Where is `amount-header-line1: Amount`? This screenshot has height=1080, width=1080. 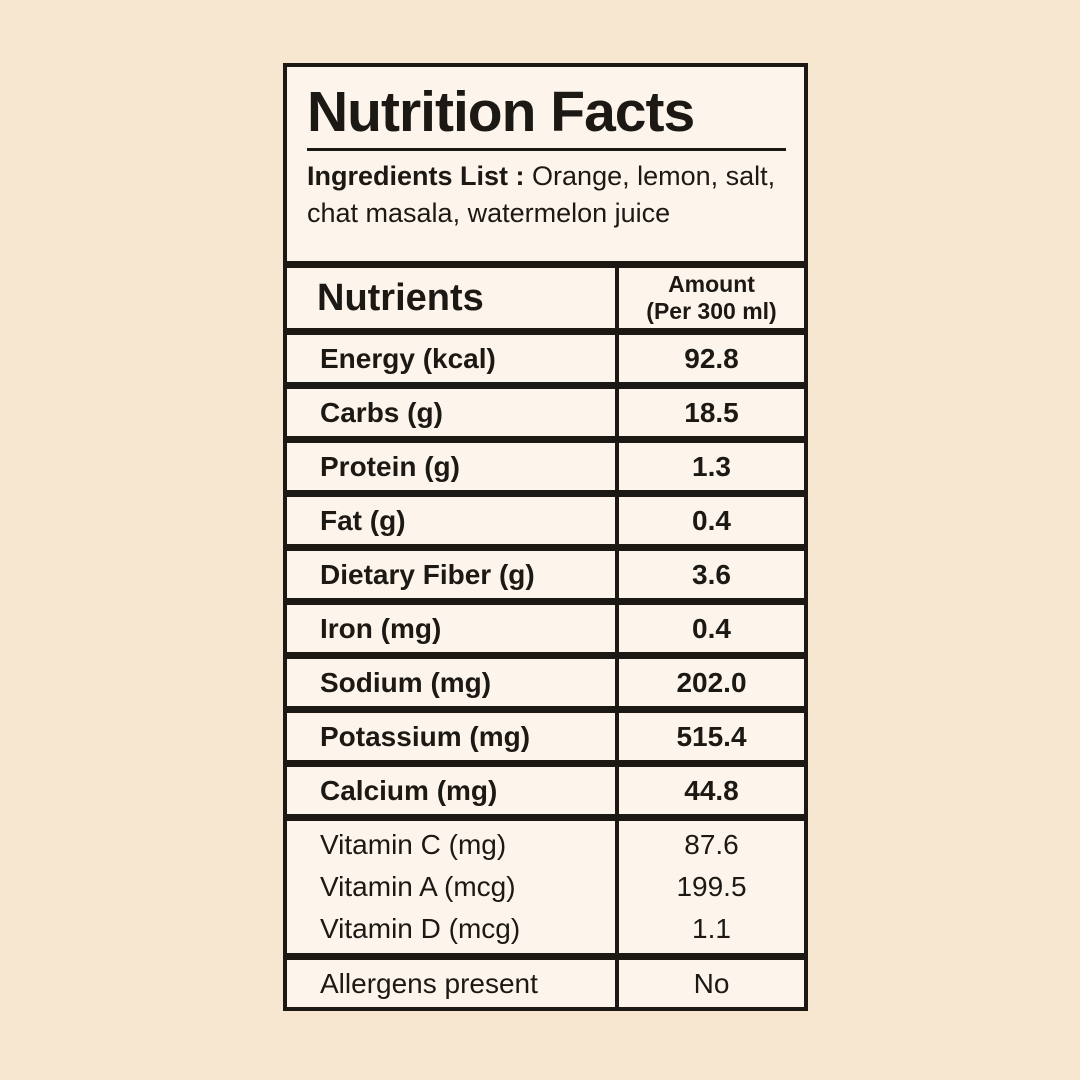 amount-header-line1: Amount is located at coordinates (711, 284).